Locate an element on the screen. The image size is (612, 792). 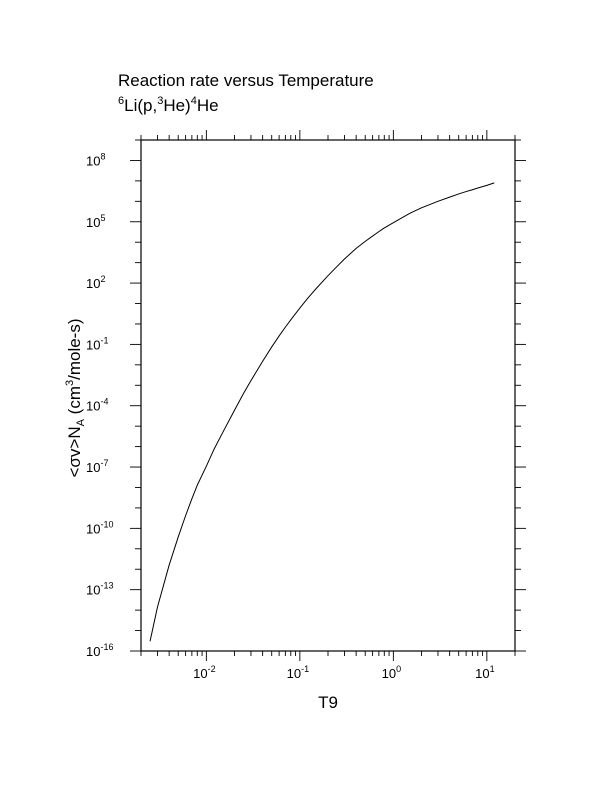
ylabel-part3: /mole-s) is located at coordinates (74, 348).